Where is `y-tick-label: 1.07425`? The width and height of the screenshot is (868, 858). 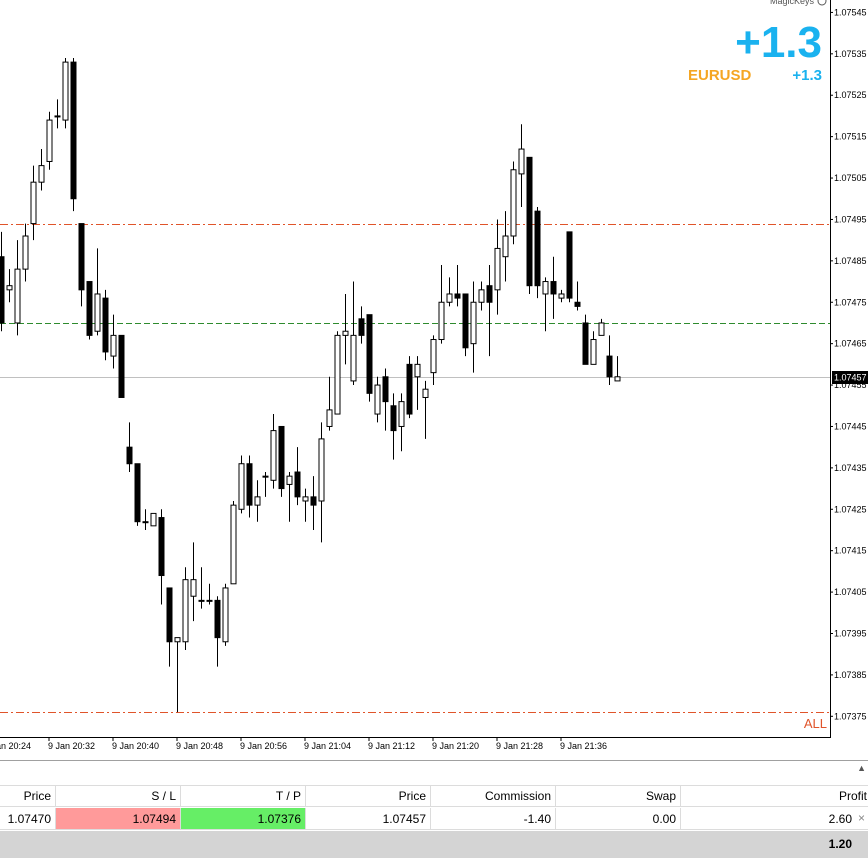 y-tick-label: 1.07425 is located at coordinates (850, 509).